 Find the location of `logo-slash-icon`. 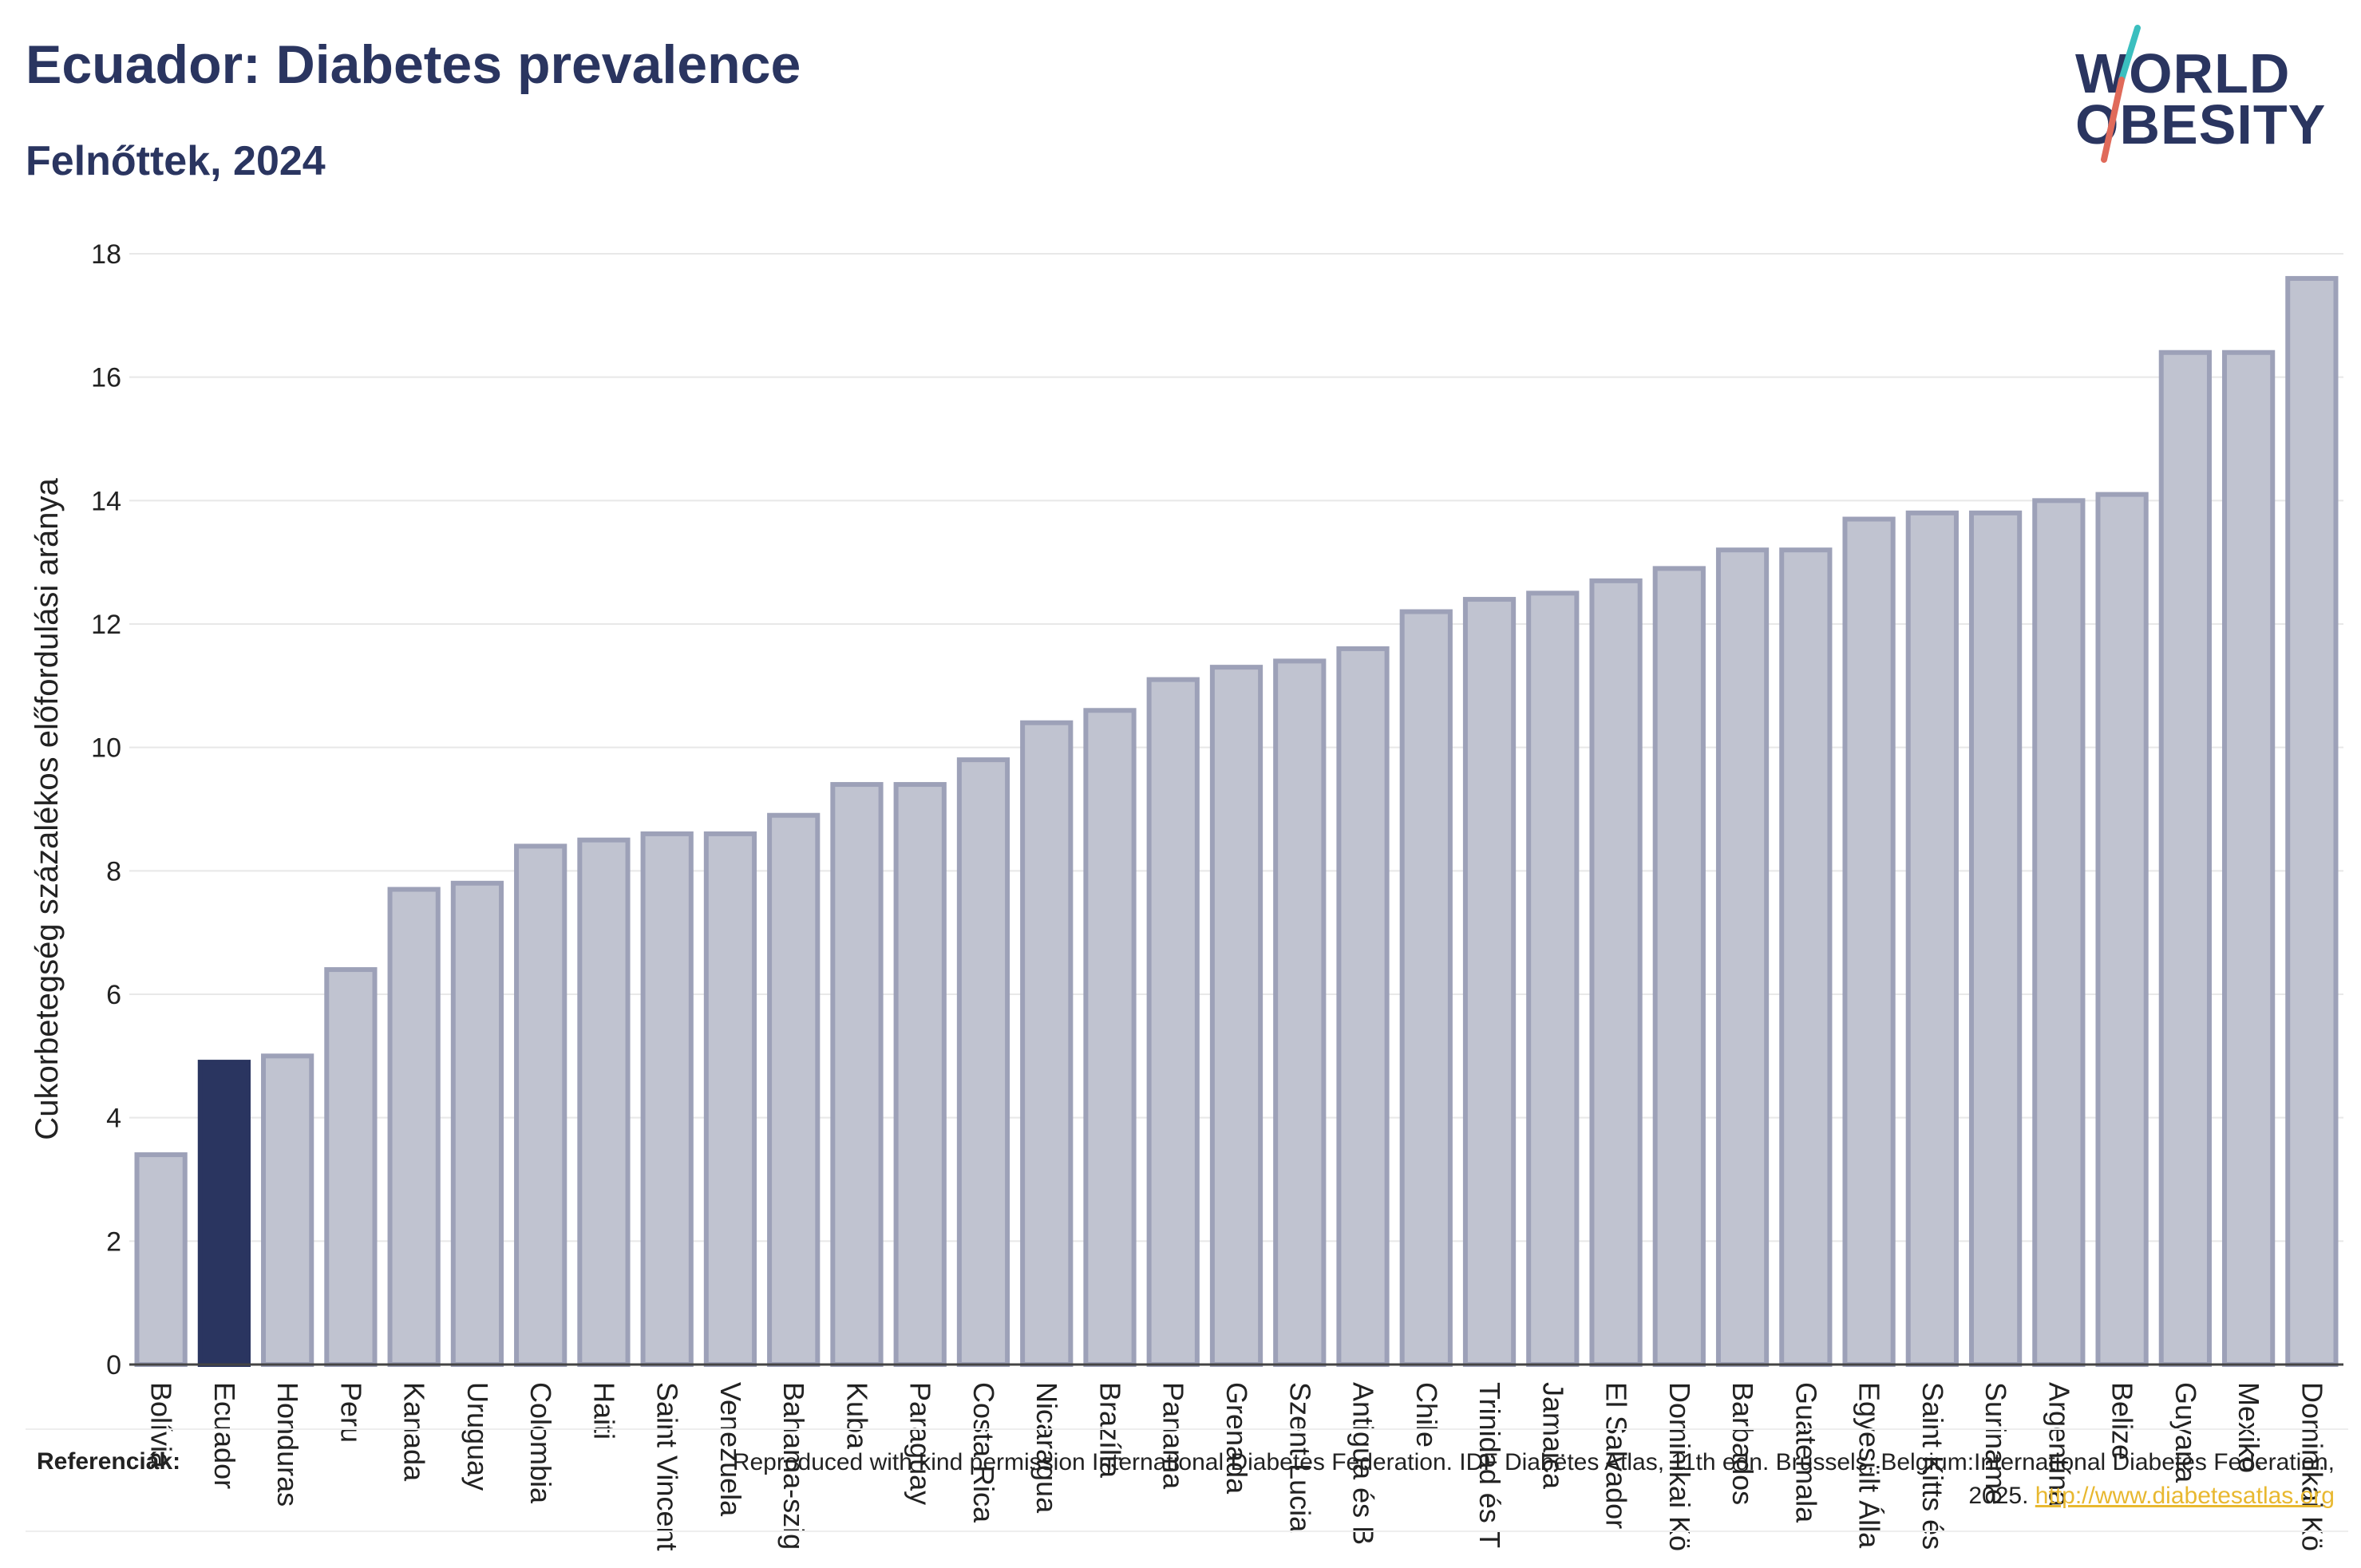

logo-slash-icon is located at coordinates (2121, 94).